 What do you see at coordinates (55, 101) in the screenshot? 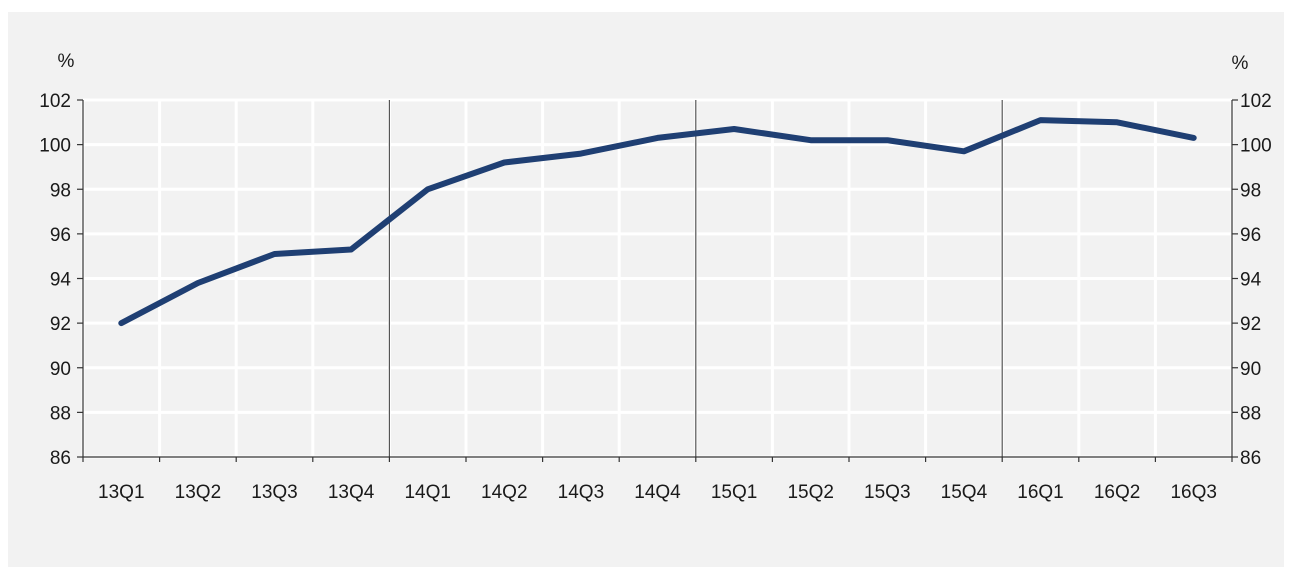
I see `y-tick-label-left: 102` at bounding box center [55, 101].